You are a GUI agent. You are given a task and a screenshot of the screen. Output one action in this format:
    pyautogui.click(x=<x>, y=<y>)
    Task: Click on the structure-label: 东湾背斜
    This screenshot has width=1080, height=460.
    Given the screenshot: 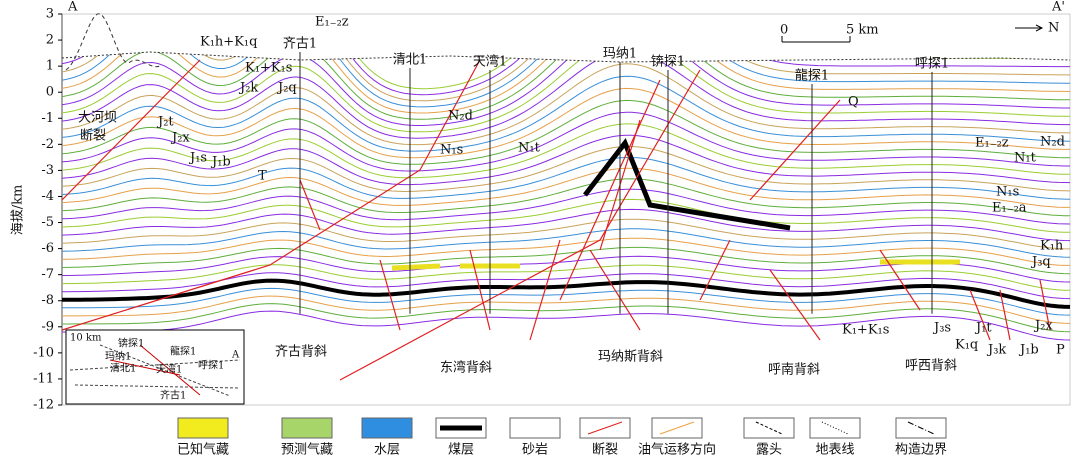 What is the action you would take?
    pyautogui.click(x=466, y=368)
    